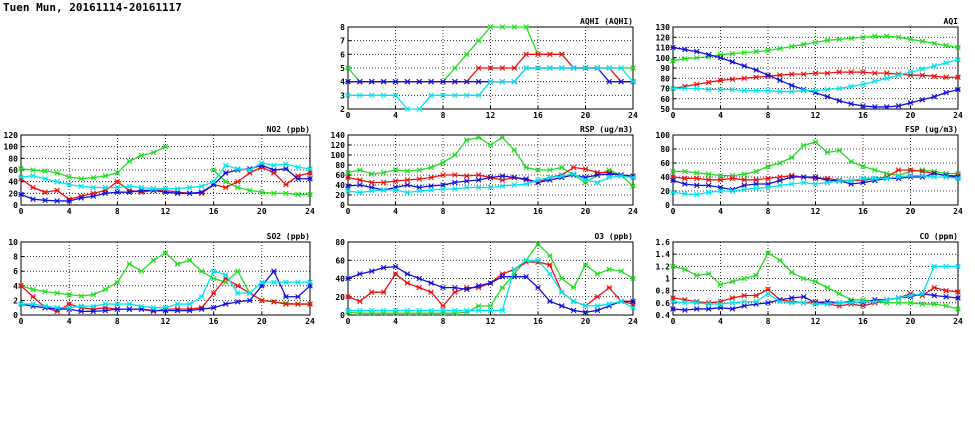  Describe the element at coordinates (342, 41) in the screenshot. I see `y-tick-label: 7` at that location.